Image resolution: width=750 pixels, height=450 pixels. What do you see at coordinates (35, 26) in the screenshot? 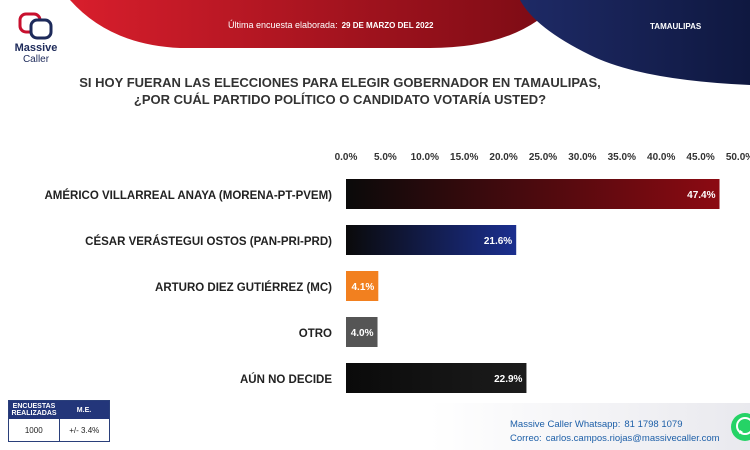
I see `chat-bubbles-icon` at bounding box center [35, 26].